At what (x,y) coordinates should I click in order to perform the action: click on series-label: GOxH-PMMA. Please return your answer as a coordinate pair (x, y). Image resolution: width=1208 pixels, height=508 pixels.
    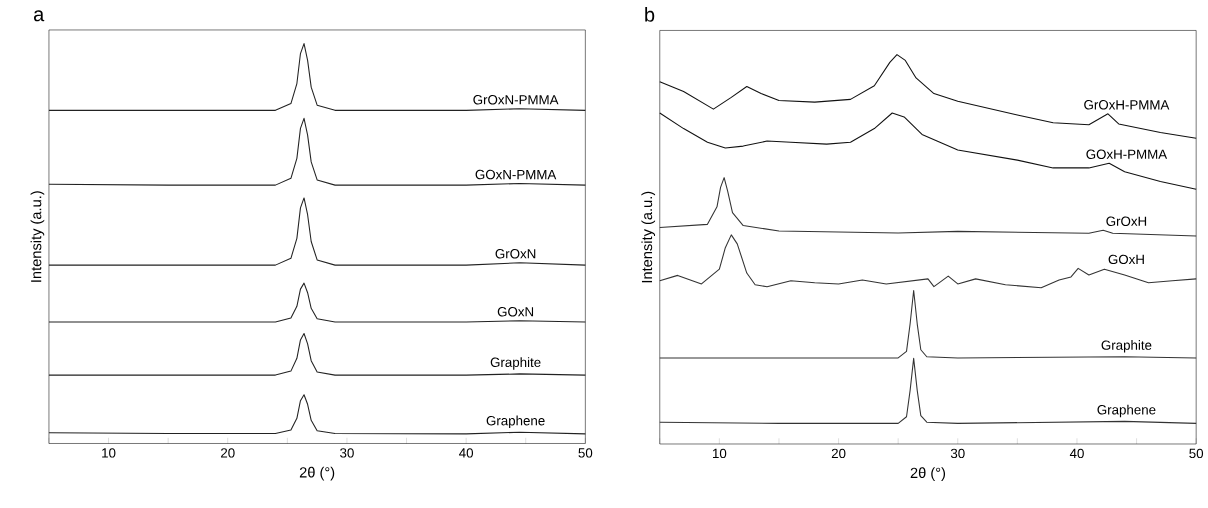
    Looking at the image, I should click on (1127, 154).